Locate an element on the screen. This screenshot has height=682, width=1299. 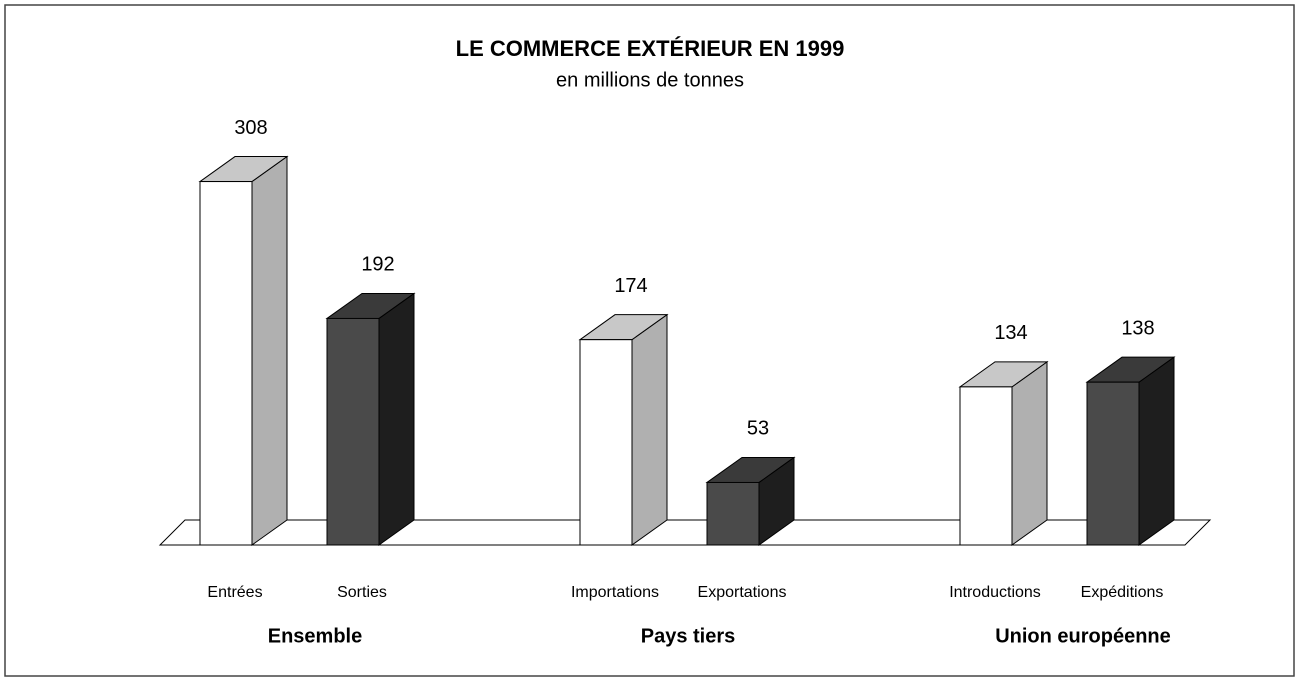
floor is located at coordinates (685, 532).